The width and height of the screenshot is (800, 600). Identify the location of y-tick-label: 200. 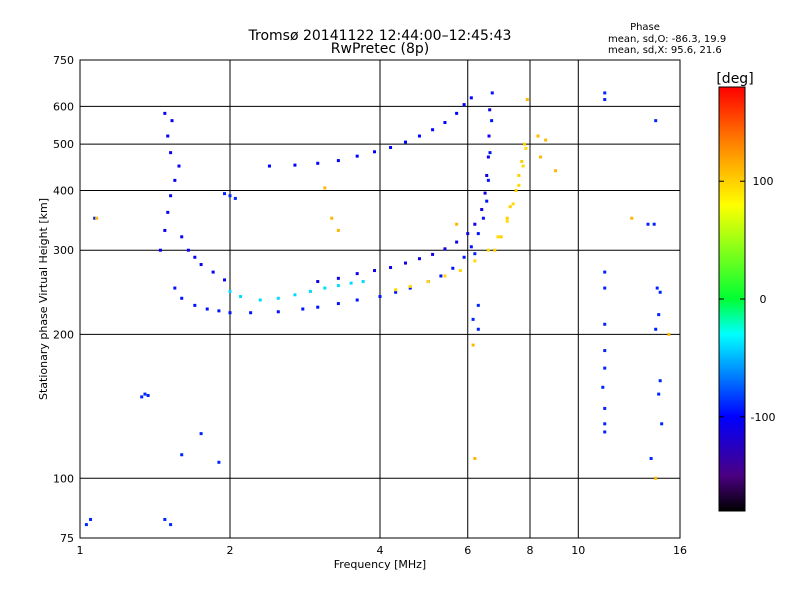
(63, 334).